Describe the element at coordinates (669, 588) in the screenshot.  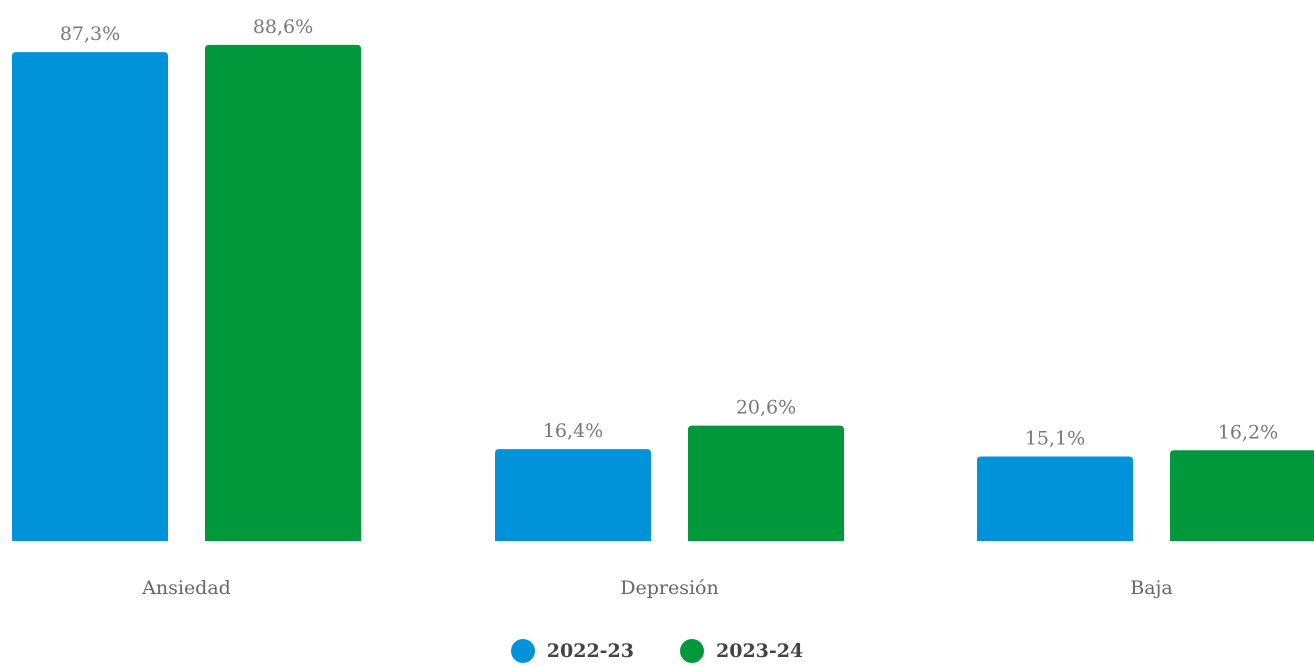
I see `category-label-1: Depresión` at that location.